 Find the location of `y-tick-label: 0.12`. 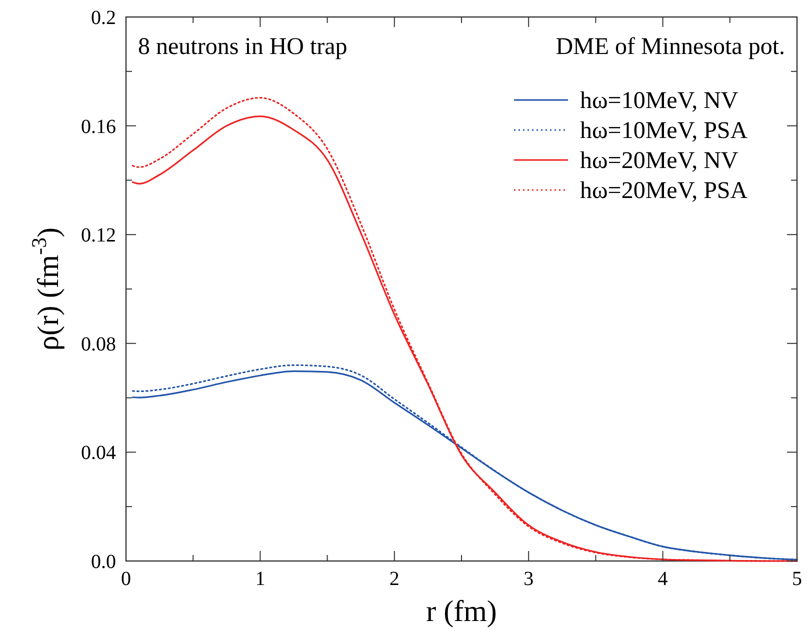

y-tick-label: 0.12 is located at coordinates (98, 235).